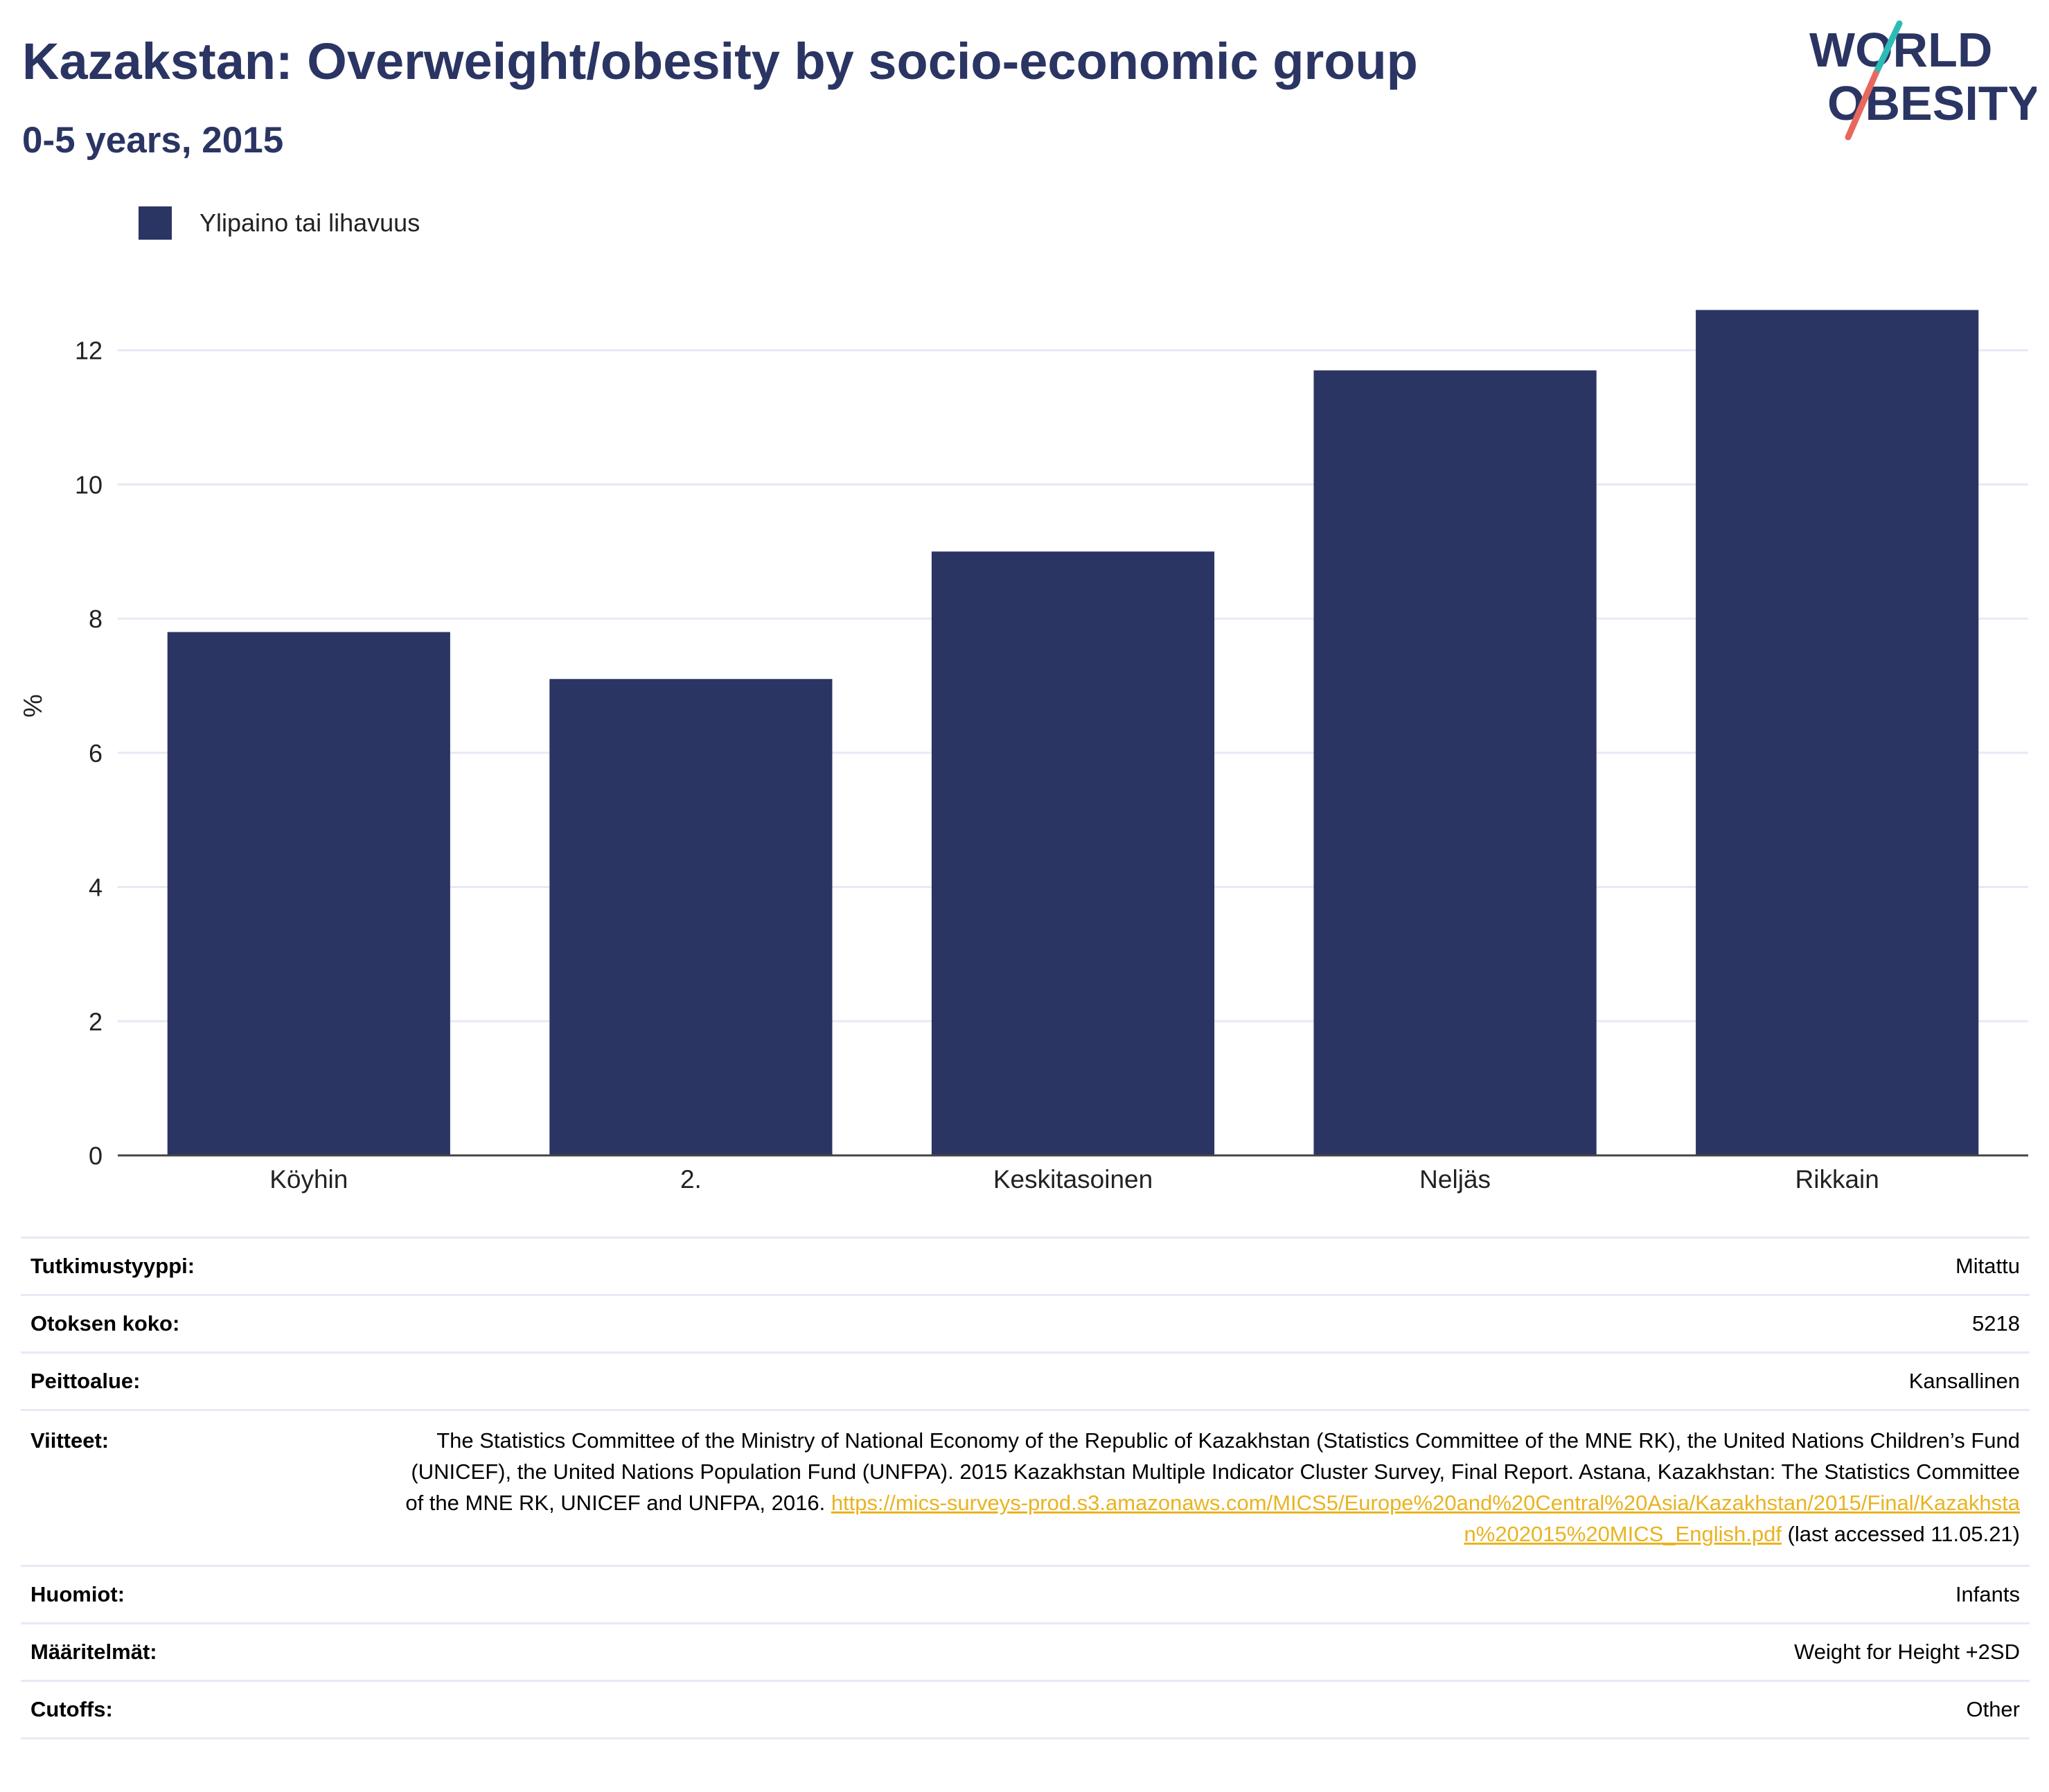 The image size is (2049, 1792). Describe the element at coordinates (96, 1021) in the screenshot. I see `y-tick-label: 2` at that location.